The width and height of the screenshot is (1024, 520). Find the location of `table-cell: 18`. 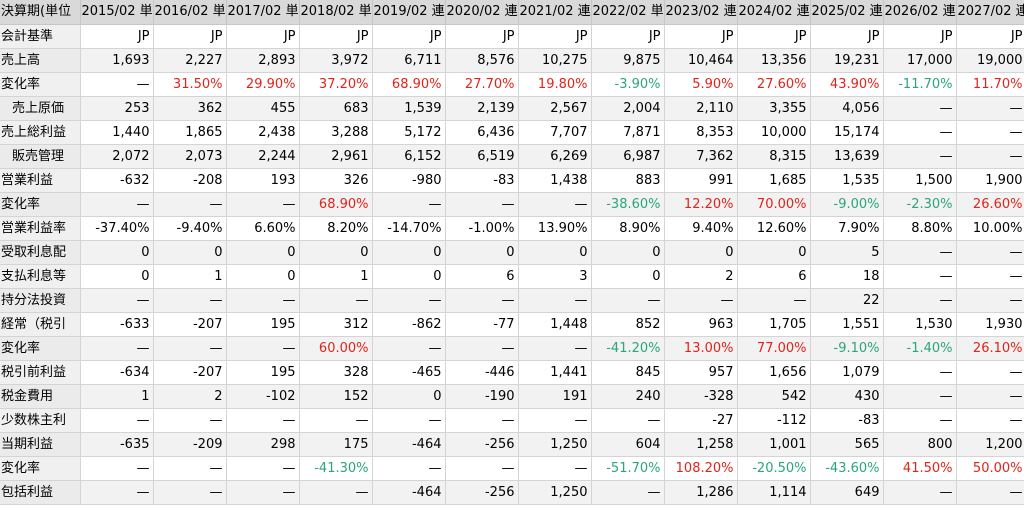

table-cell: 18 is located at coordinates (847, 276).